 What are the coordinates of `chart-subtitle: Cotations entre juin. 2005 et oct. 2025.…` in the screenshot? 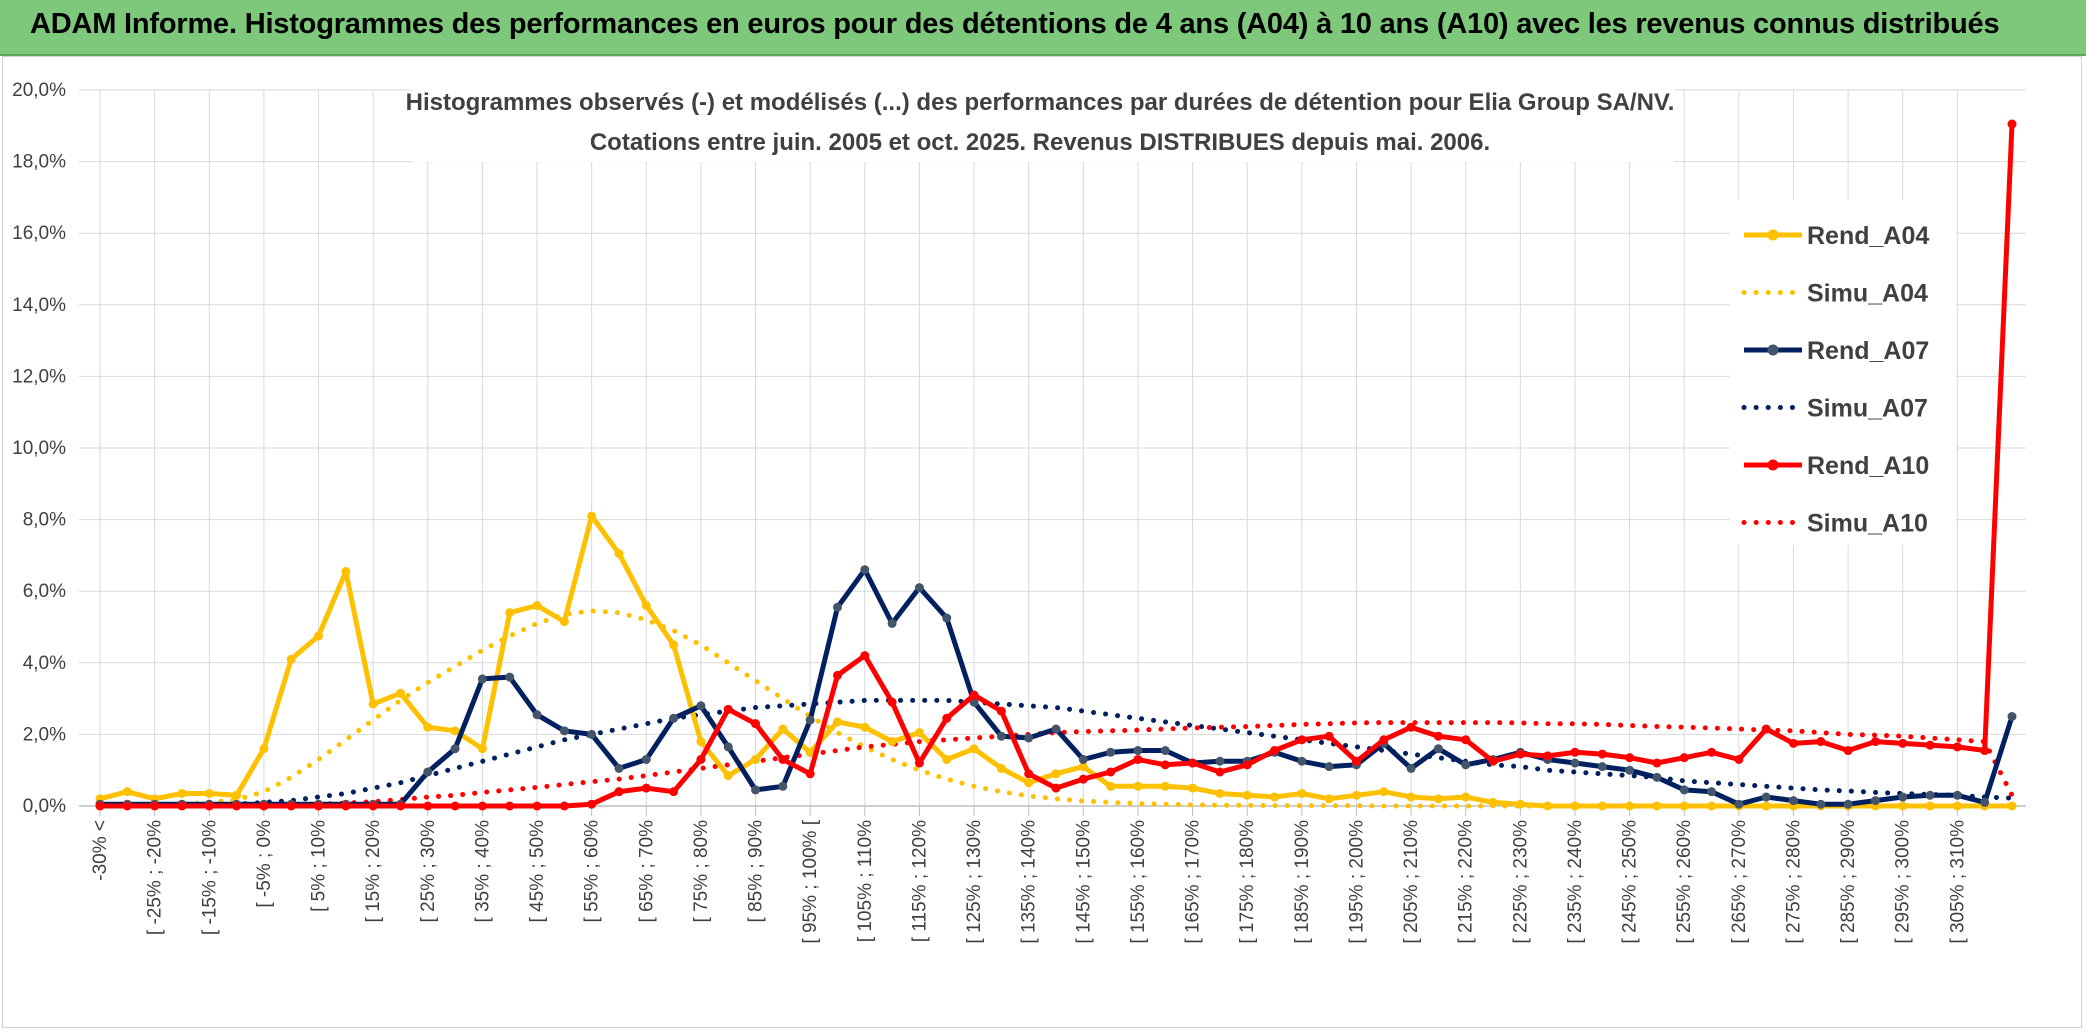 It's located at (1040, 142).